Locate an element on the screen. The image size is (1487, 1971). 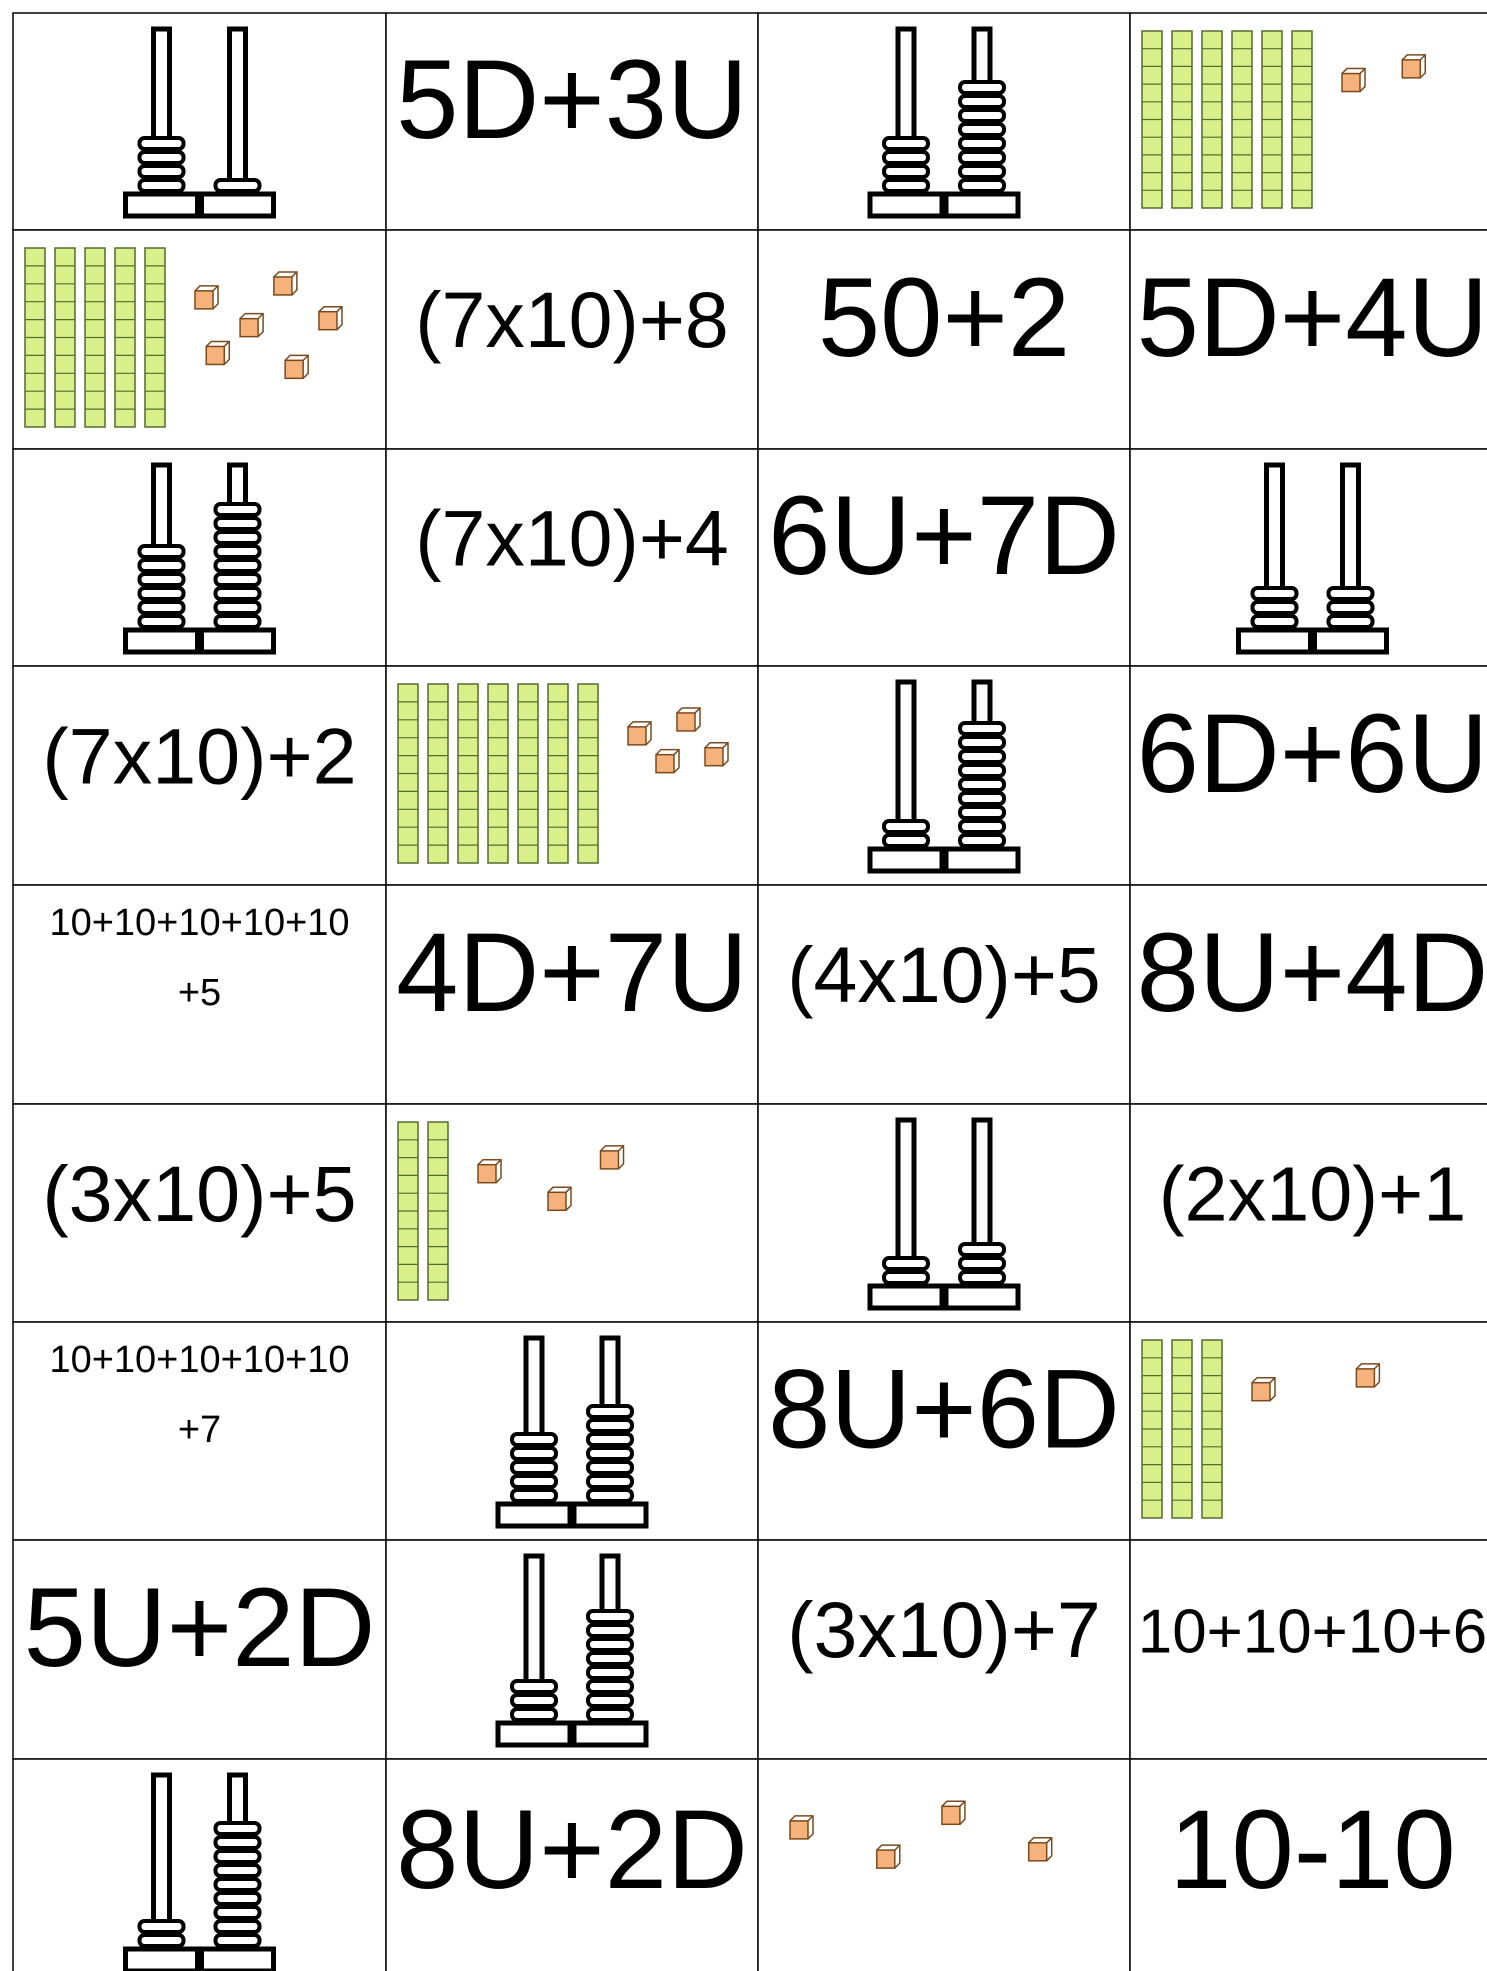
card: 5D+4U is located at coordinates (1308, 339).